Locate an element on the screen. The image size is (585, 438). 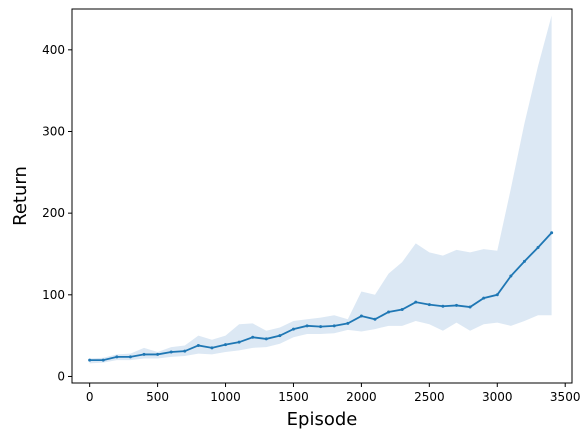
x-tick-label: 3500 is located at coordinates (565, 397).